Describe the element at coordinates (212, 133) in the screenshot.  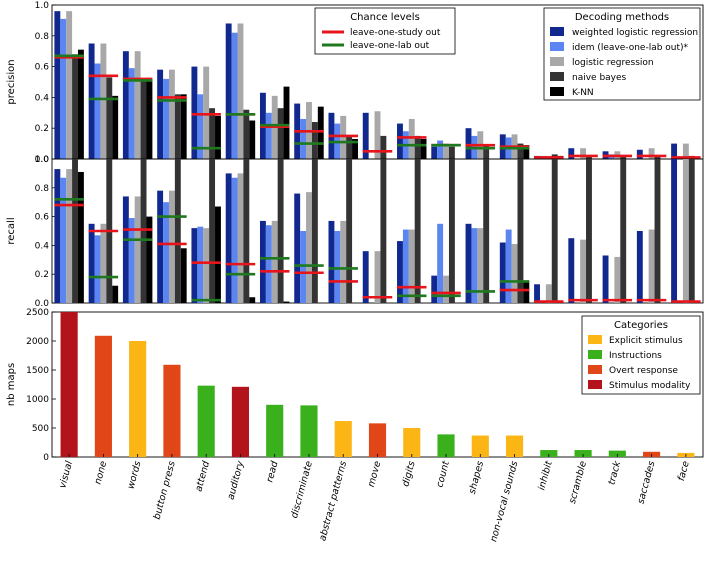
I see `precision-bar-naive-bayes-attend` at that location.